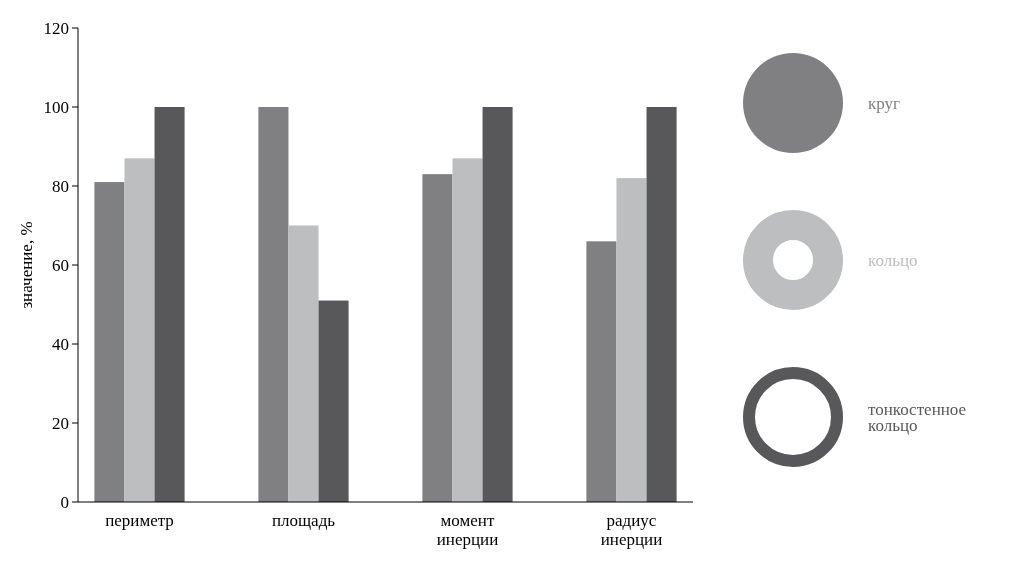 The image size is (1031, 566). I want to click on text: тонкостенное кольцо, so click(917, 417).